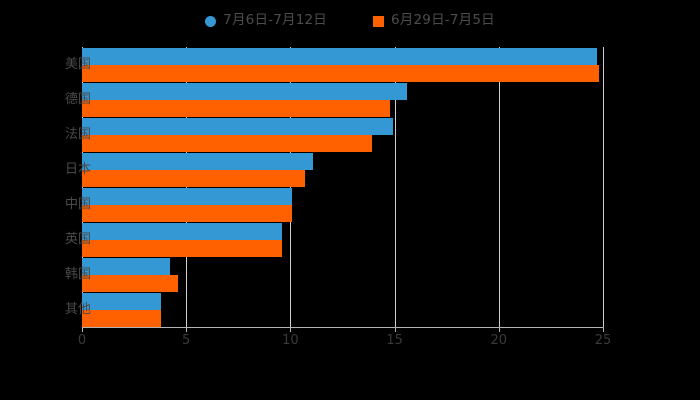 This screenshot has height=400, width=700. What do you see at coordinates (56, 239) in the screenshot?
I see `y-axis-label: 英国` at bounding box center [56, 239].